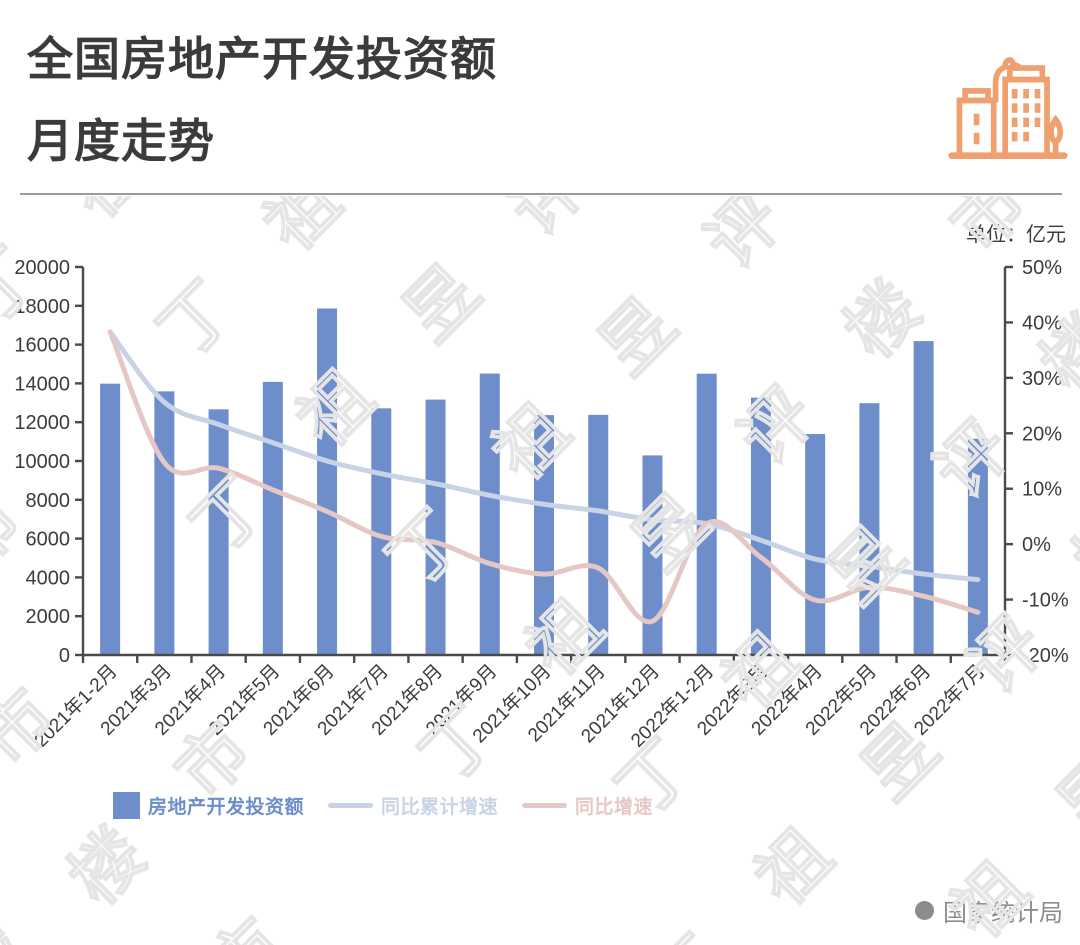  Describe the element at coordinates (1056, 135) in the screenshot. I see `tree-shape` at that location.